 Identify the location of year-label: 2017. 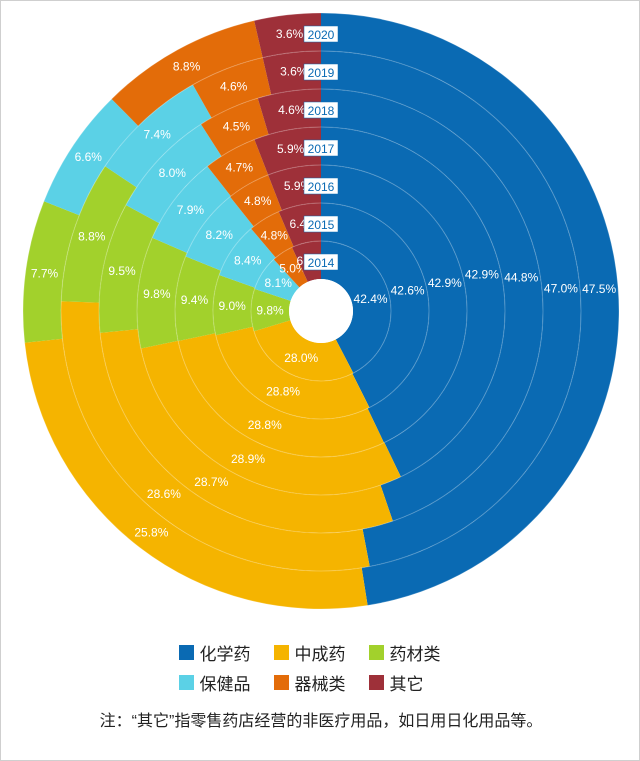
(321, 149).